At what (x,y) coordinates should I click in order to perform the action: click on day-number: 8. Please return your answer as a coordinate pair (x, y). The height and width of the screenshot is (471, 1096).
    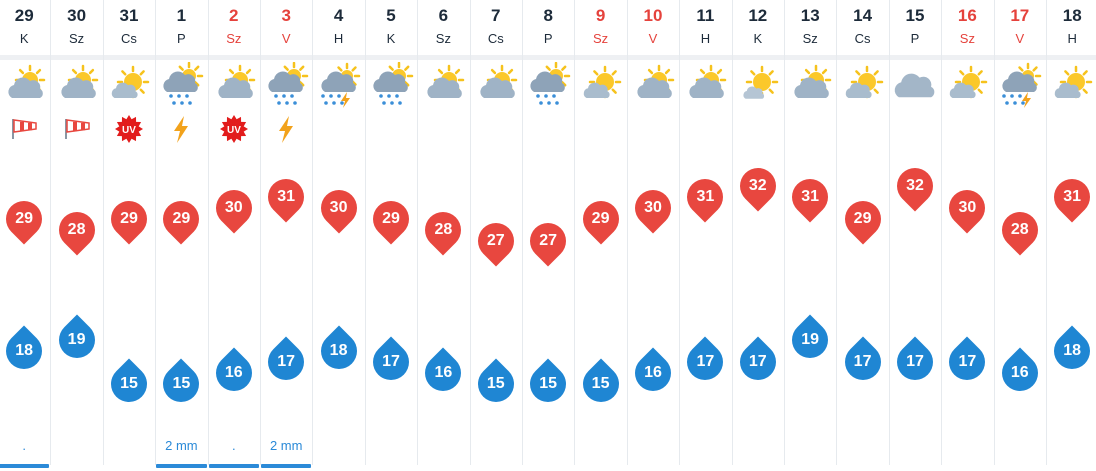
    Looking at the image, I should click on (548, 15).